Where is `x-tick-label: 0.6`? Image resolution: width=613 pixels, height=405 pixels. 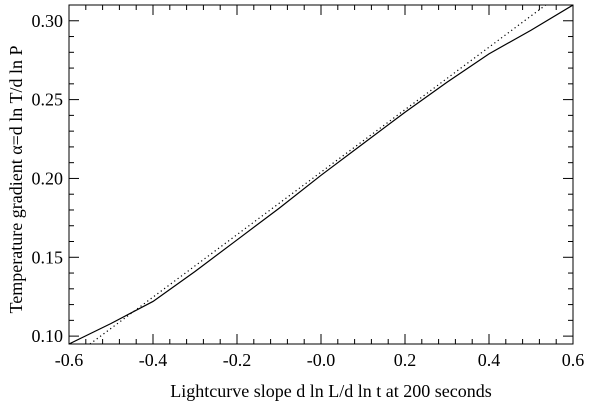
x-tick-label: 0.6 is located at coordinates (573, 360).